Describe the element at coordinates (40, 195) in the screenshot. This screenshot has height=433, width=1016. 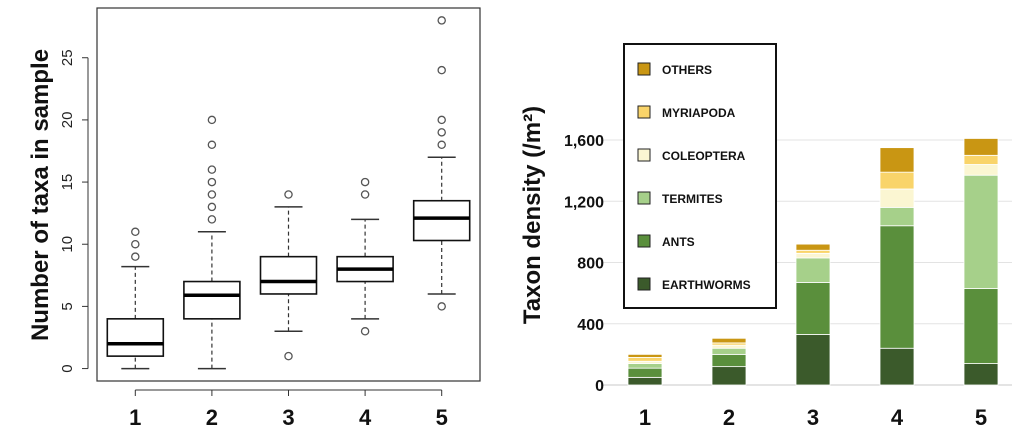
I see `box-plot-y-axis-label: Number of taxa in sample` at that location.